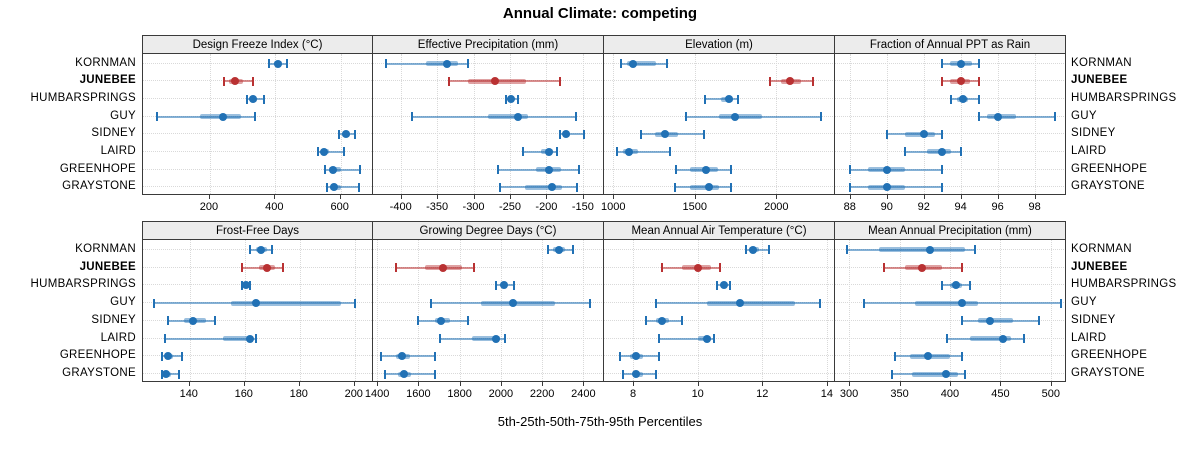 The image size is (1200, 450). I want to click on chart-title: Annual Climate: competing, so click(600, 13).